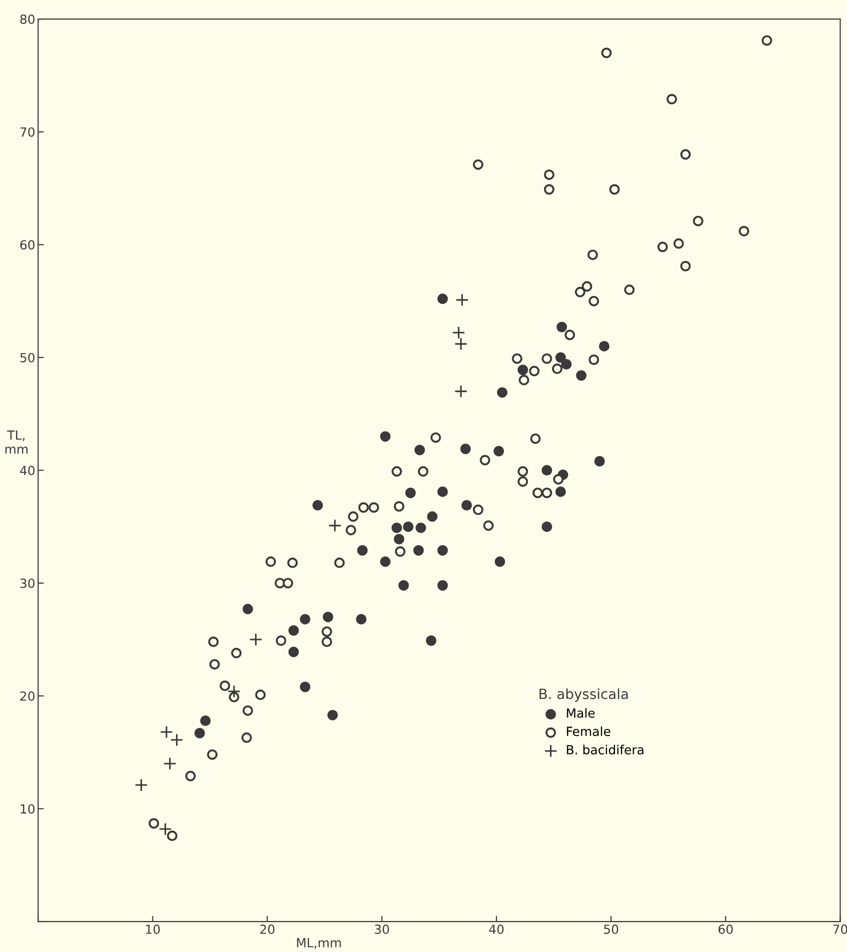 The height and width of the screenshot is (952, 847). What do you see at coordinates (153, 929) in the screenshot?
I see `x-tick-label: 10` at bounding box center [153, 929].